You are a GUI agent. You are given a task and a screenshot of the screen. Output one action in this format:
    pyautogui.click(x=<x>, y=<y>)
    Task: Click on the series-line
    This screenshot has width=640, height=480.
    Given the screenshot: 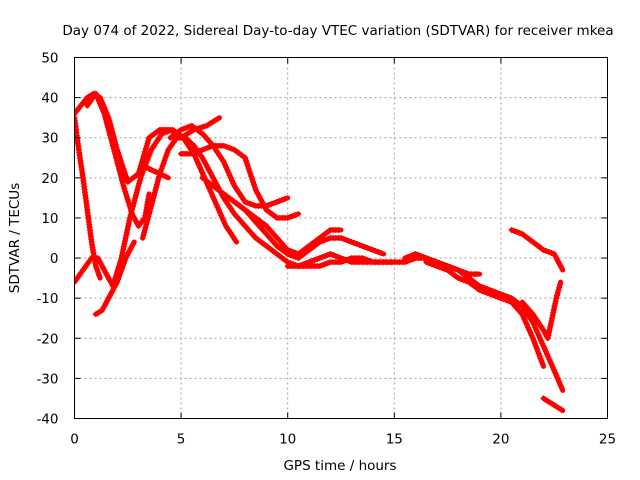 What is the action you would take?
    pyautogui.click(x=537, y=250)
    